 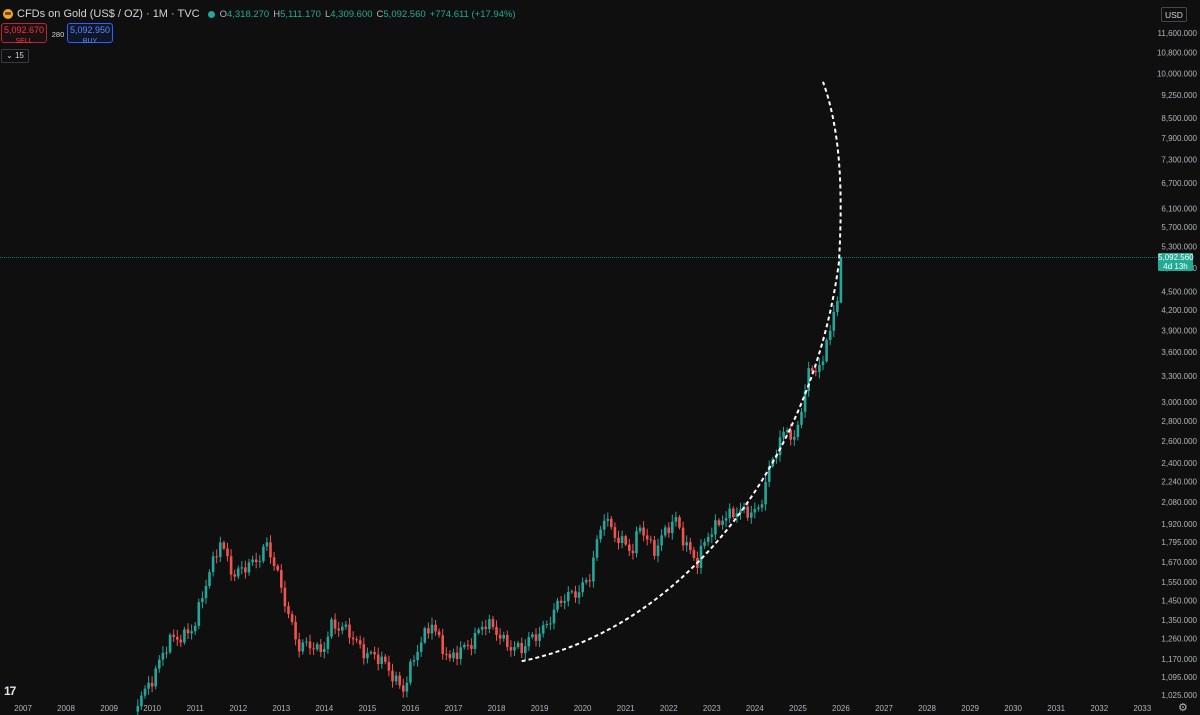 What do you see at coordinates (297, 14) in the screenshot?
I see `ohlc-high: H5,111.170` at bounding box center [297, 14].